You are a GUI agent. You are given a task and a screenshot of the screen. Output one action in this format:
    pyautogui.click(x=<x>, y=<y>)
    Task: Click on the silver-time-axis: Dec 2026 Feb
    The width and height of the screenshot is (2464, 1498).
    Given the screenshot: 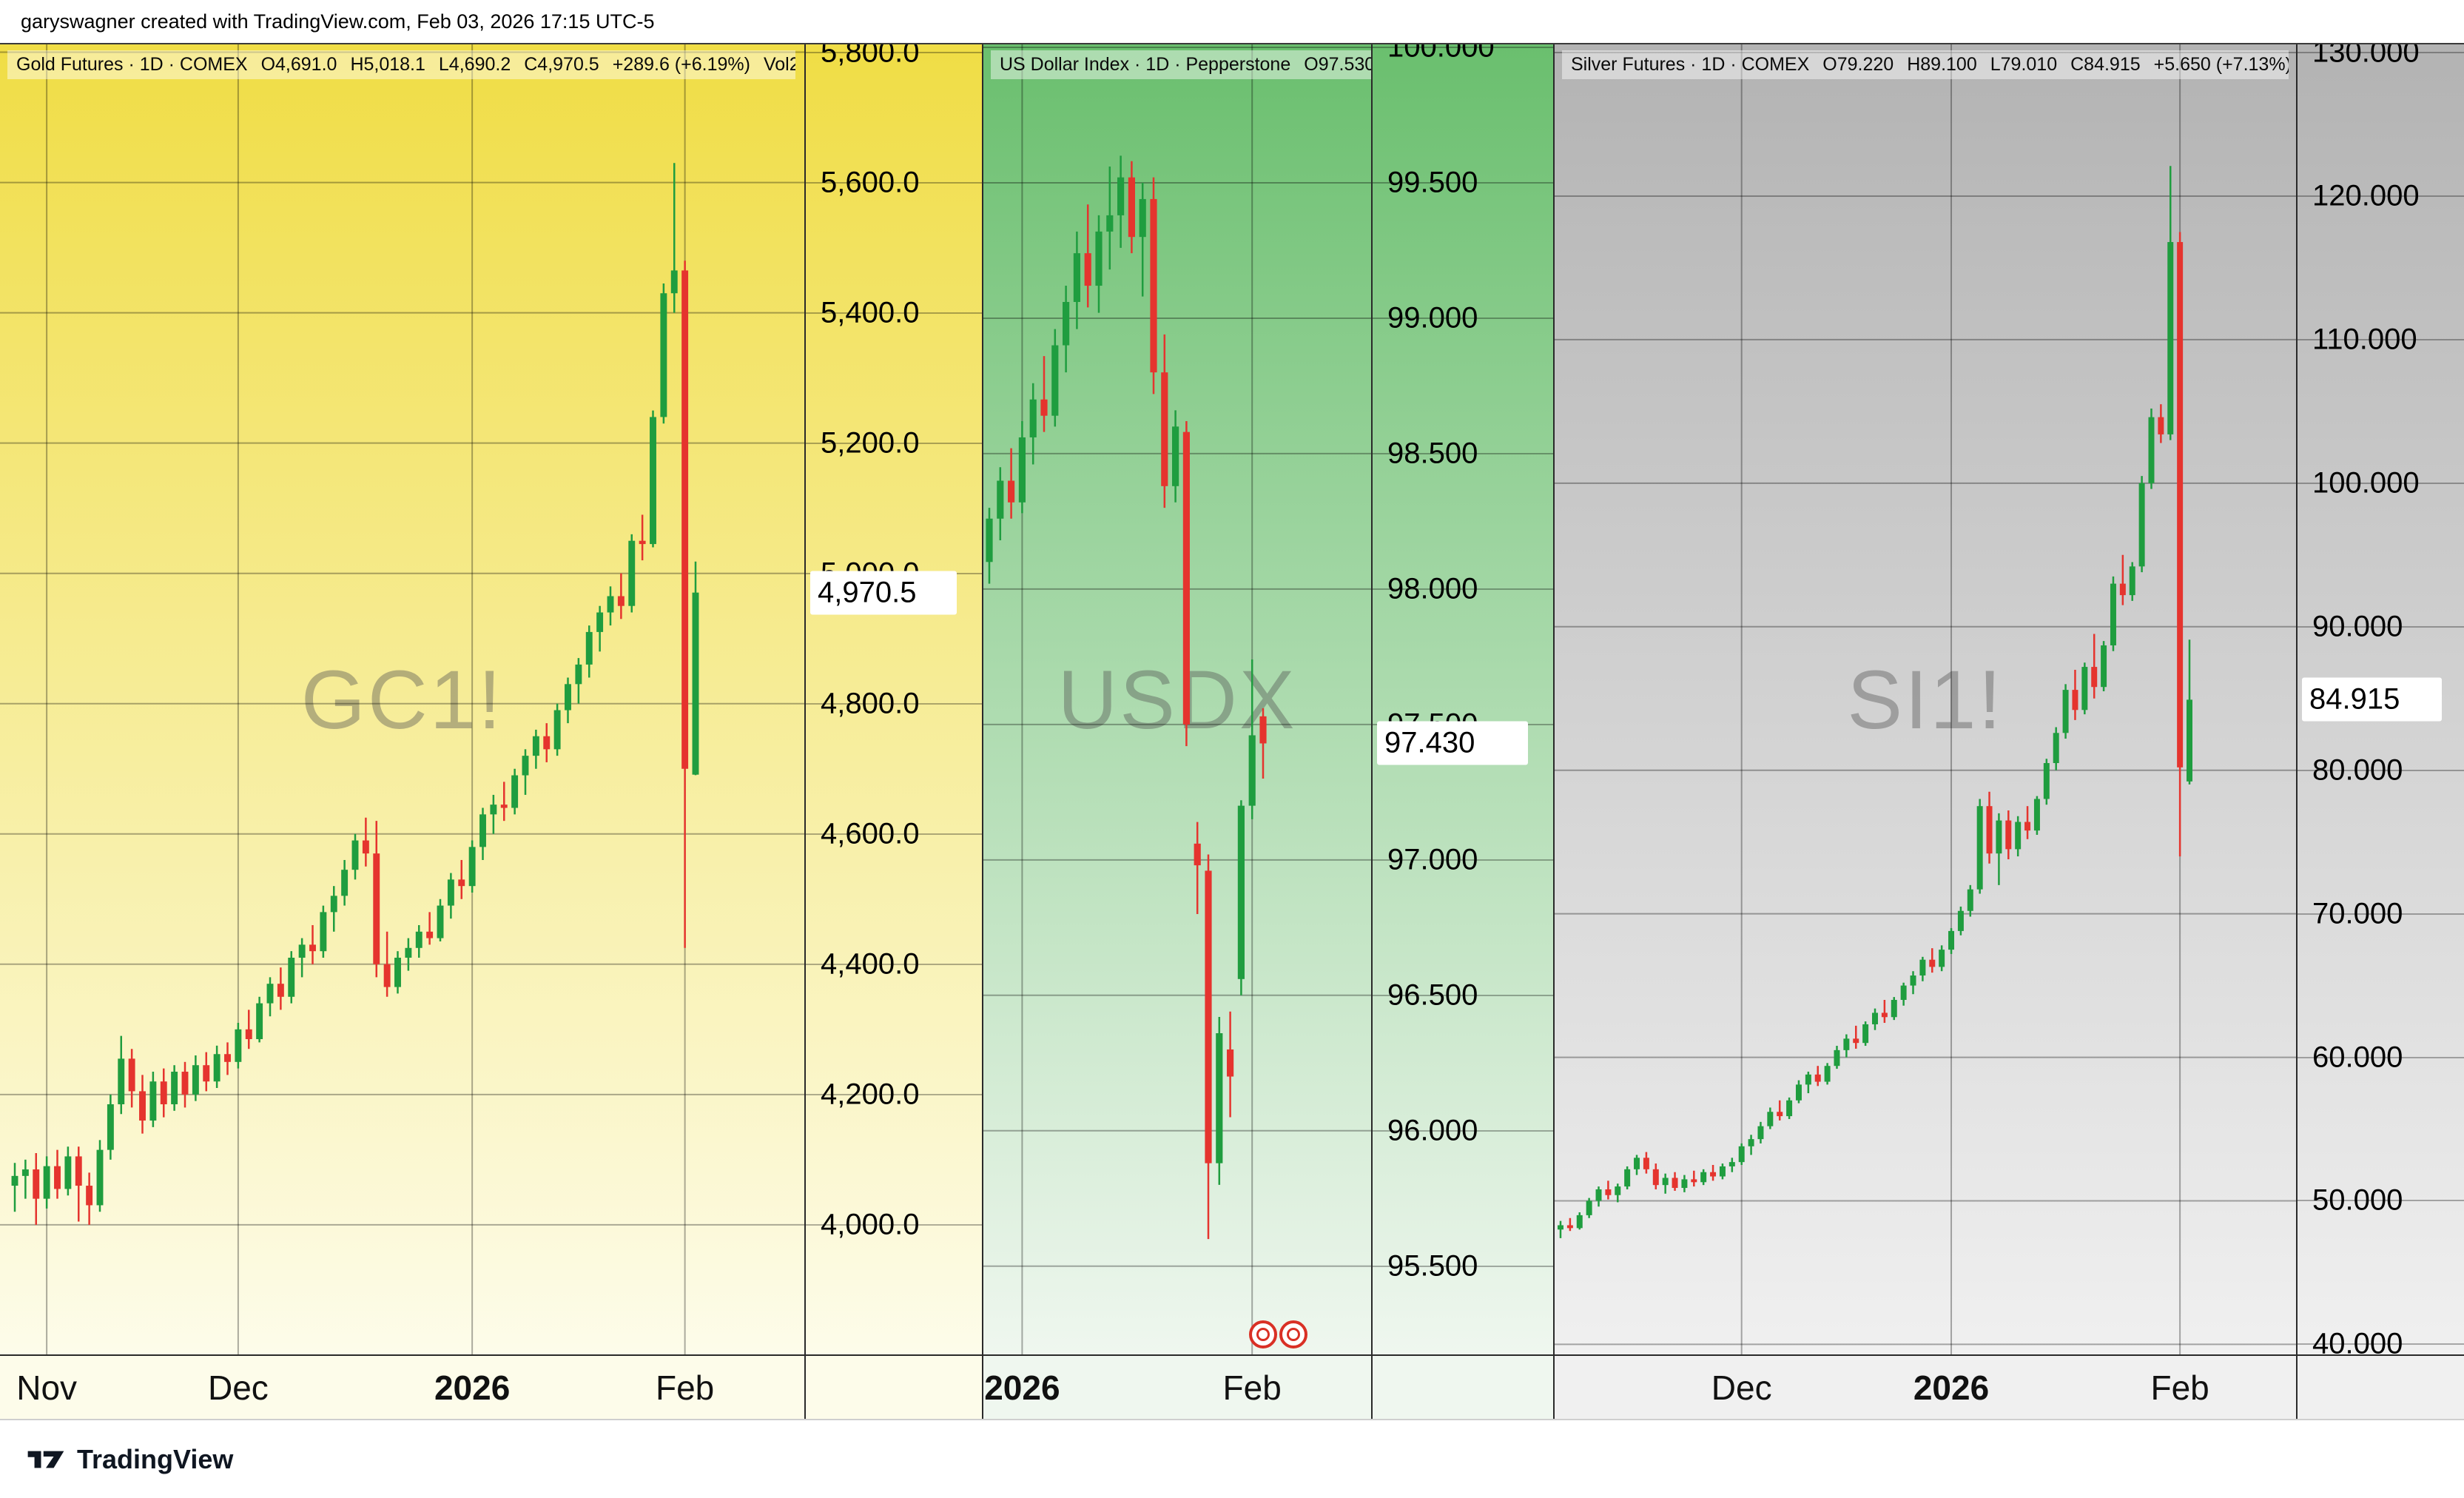 What is the action you would take?
    pyautogui.click(x=1925, y=1386)
    